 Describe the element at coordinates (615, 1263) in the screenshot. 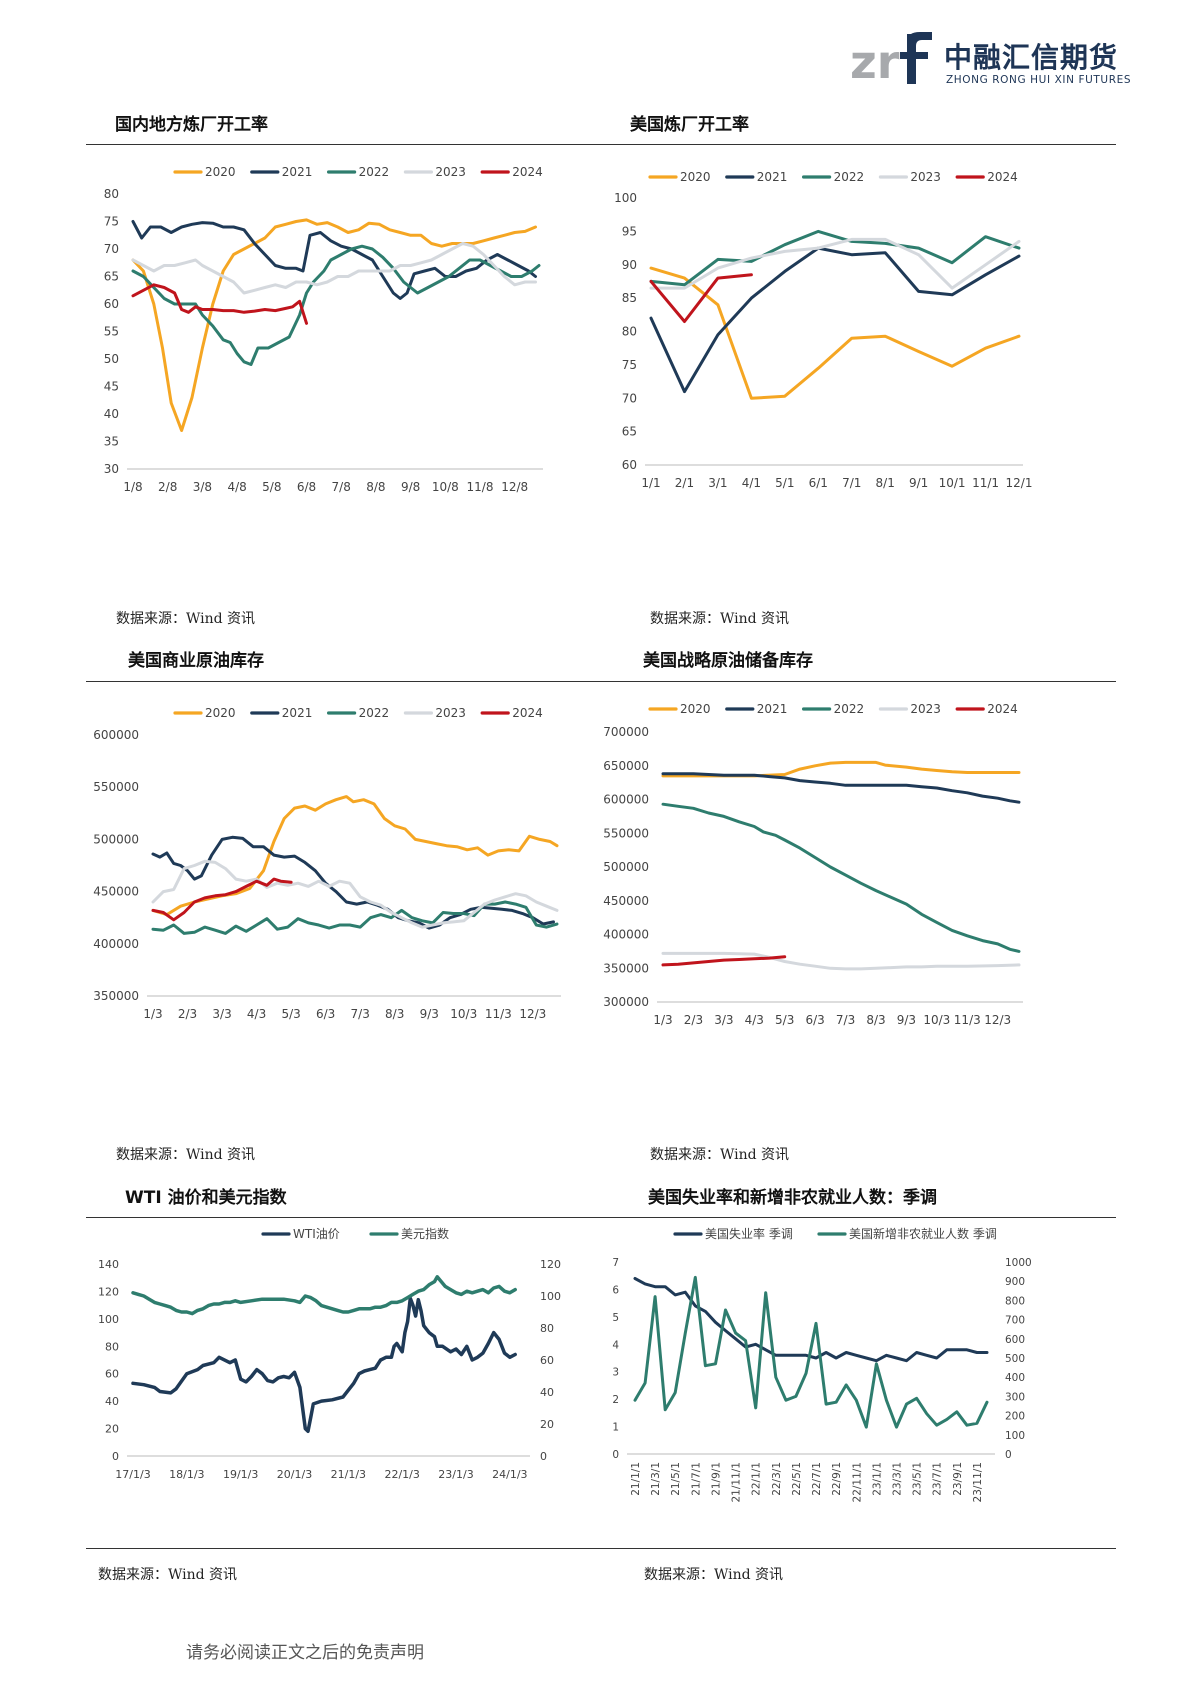

I see `y-tick-label: 7` at that location.